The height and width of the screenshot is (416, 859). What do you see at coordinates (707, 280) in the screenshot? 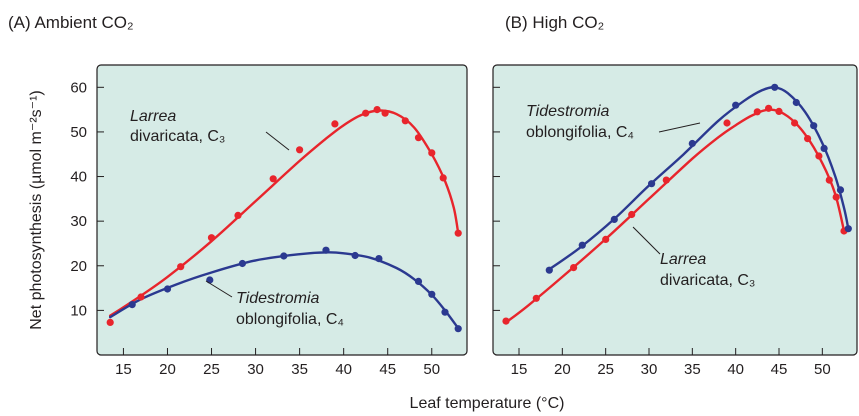
I see `annotation-larrea-b-line2: divaricata, C₃` at bounding box center [707, 280].